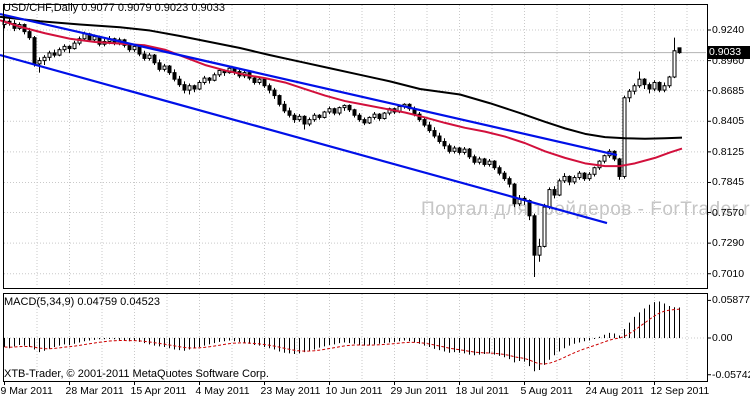  I want to click on date-axis-label: 12 Sep 2011, so click(680, 391).